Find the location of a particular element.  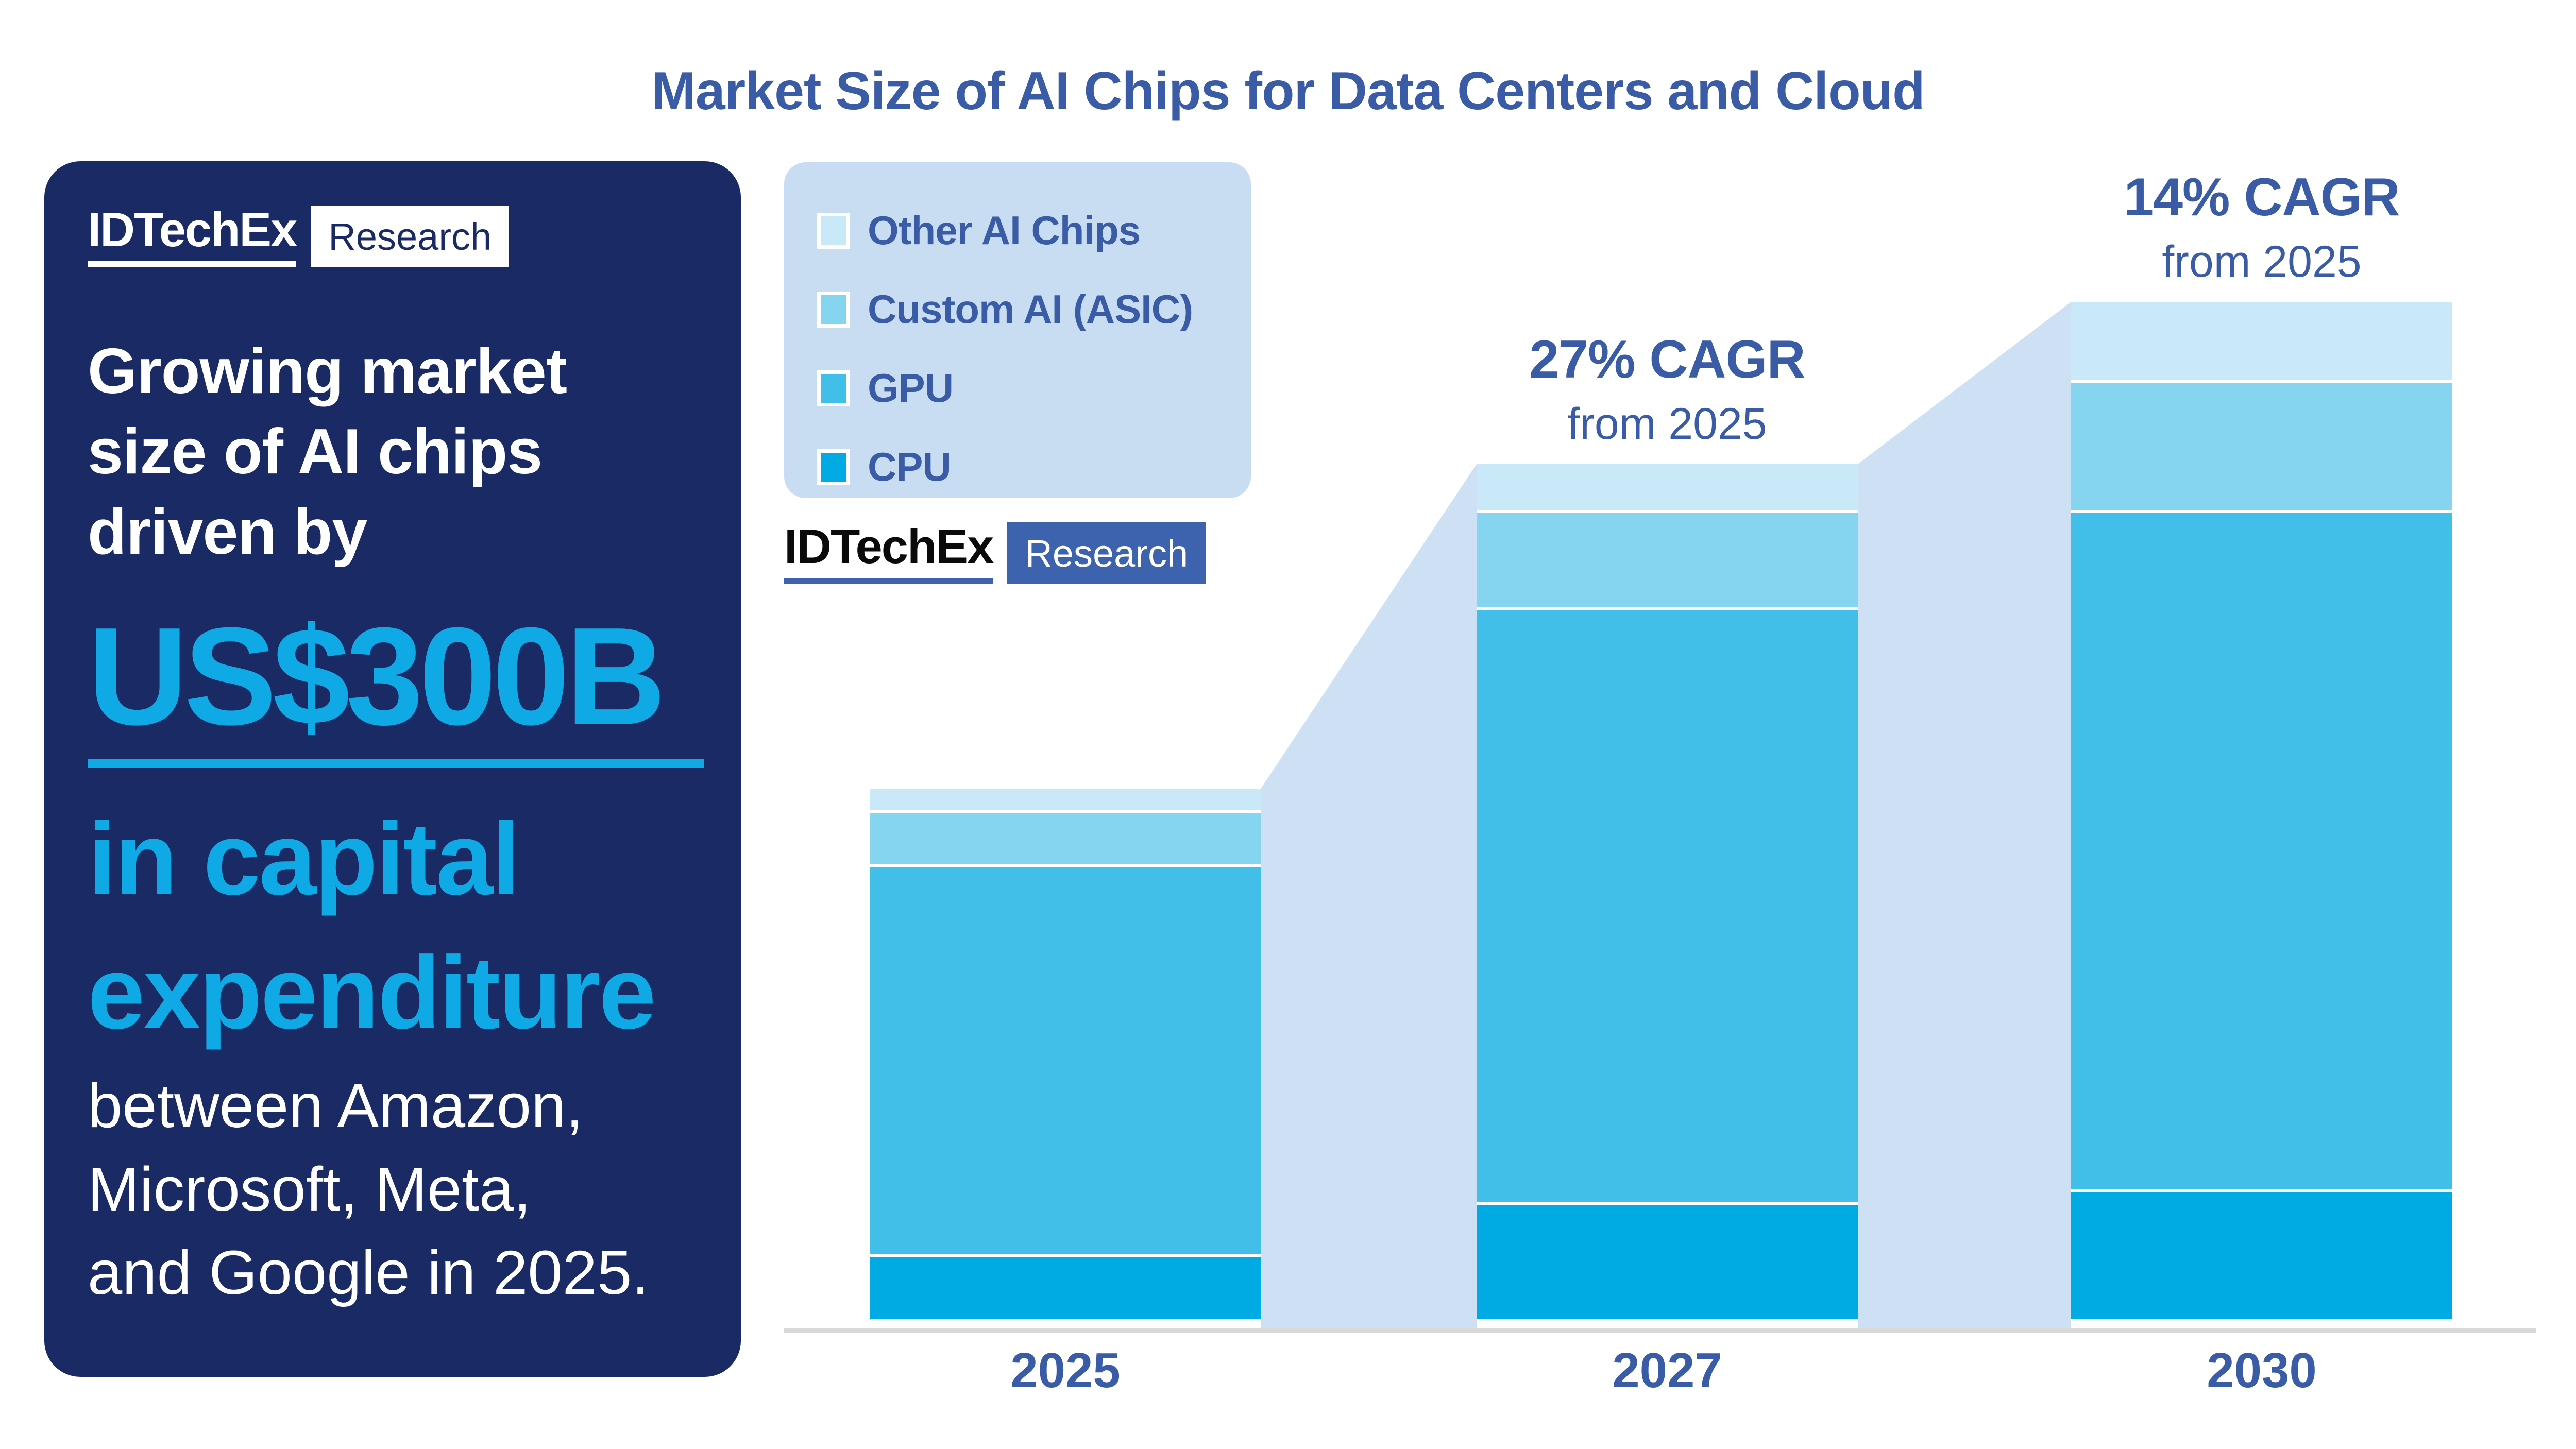

legend-item-other-ai-chips: Other AI Chips is located at coordinates (1034, 231).